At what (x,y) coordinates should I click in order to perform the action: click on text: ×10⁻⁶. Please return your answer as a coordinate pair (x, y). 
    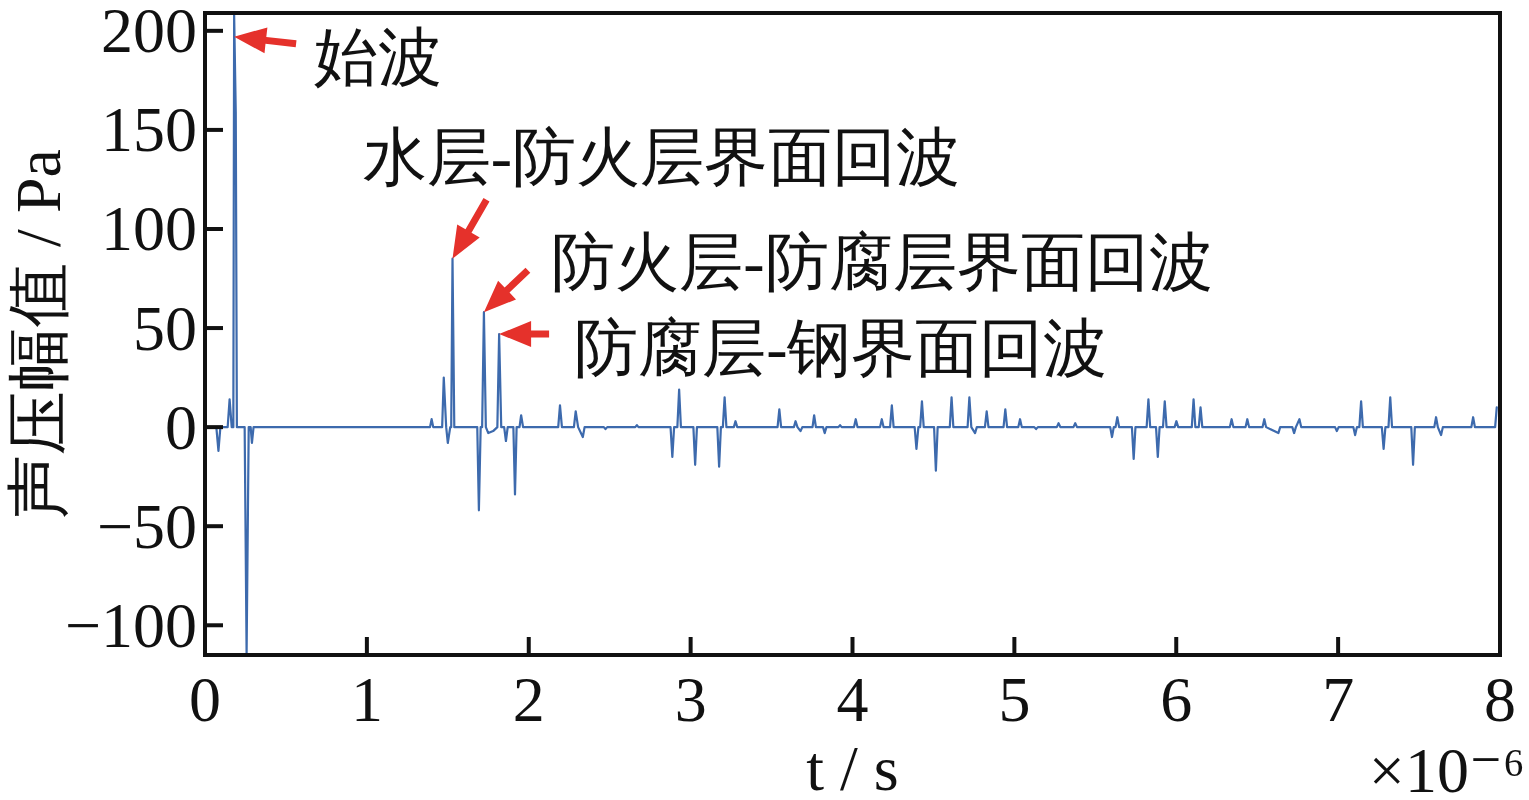
    Looking at the image, I should click on (1446, 767).